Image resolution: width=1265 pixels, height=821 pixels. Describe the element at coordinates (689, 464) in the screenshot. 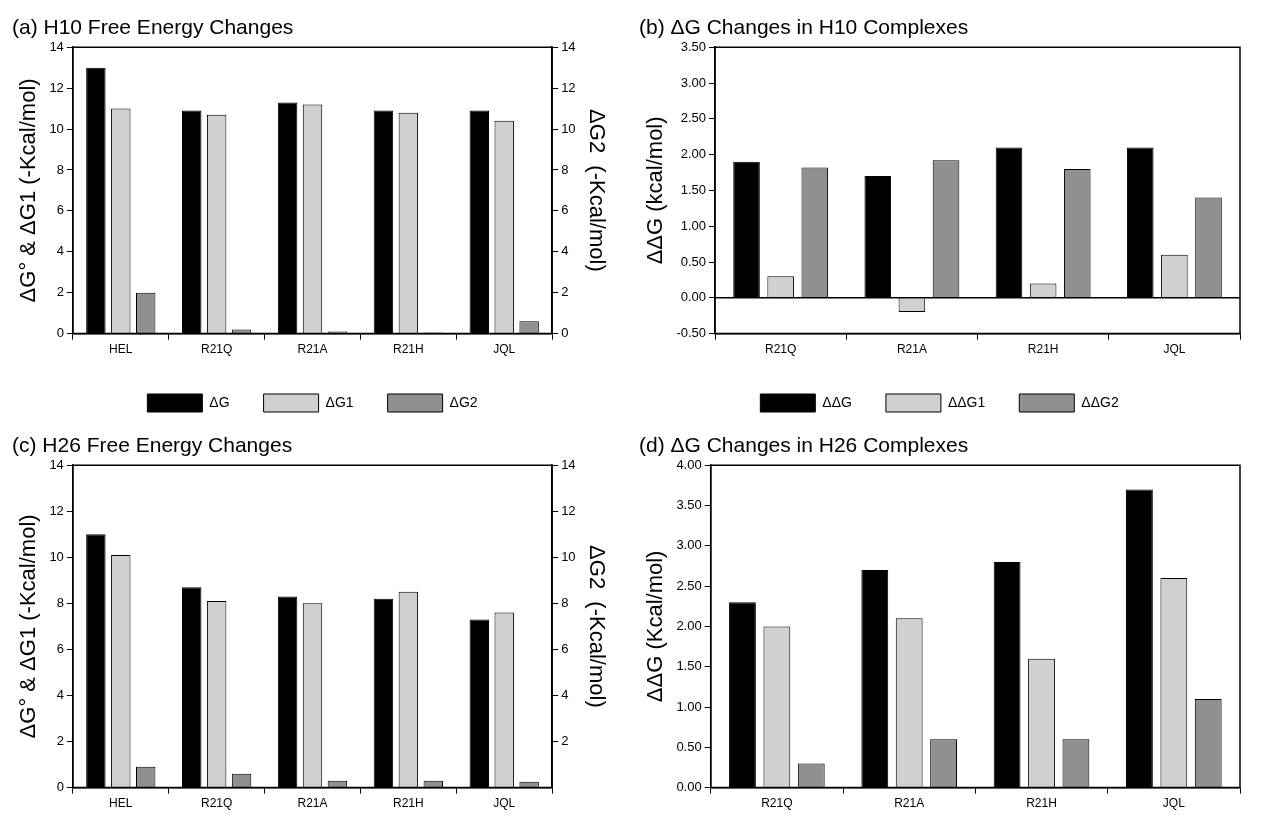

I see `y-tick-label: 4.00` at that location.